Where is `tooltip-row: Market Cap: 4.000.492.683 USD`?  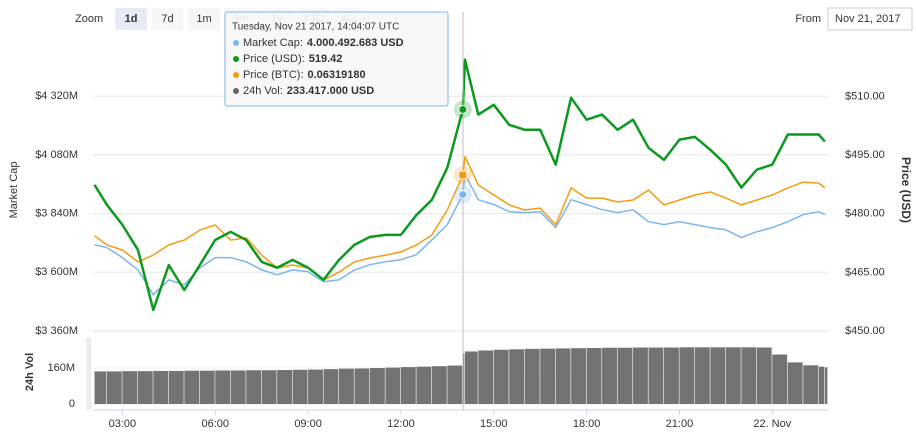 tooltip-row: Market Cap: 4.000.492.683 USD is located at coordinates (323, 43).